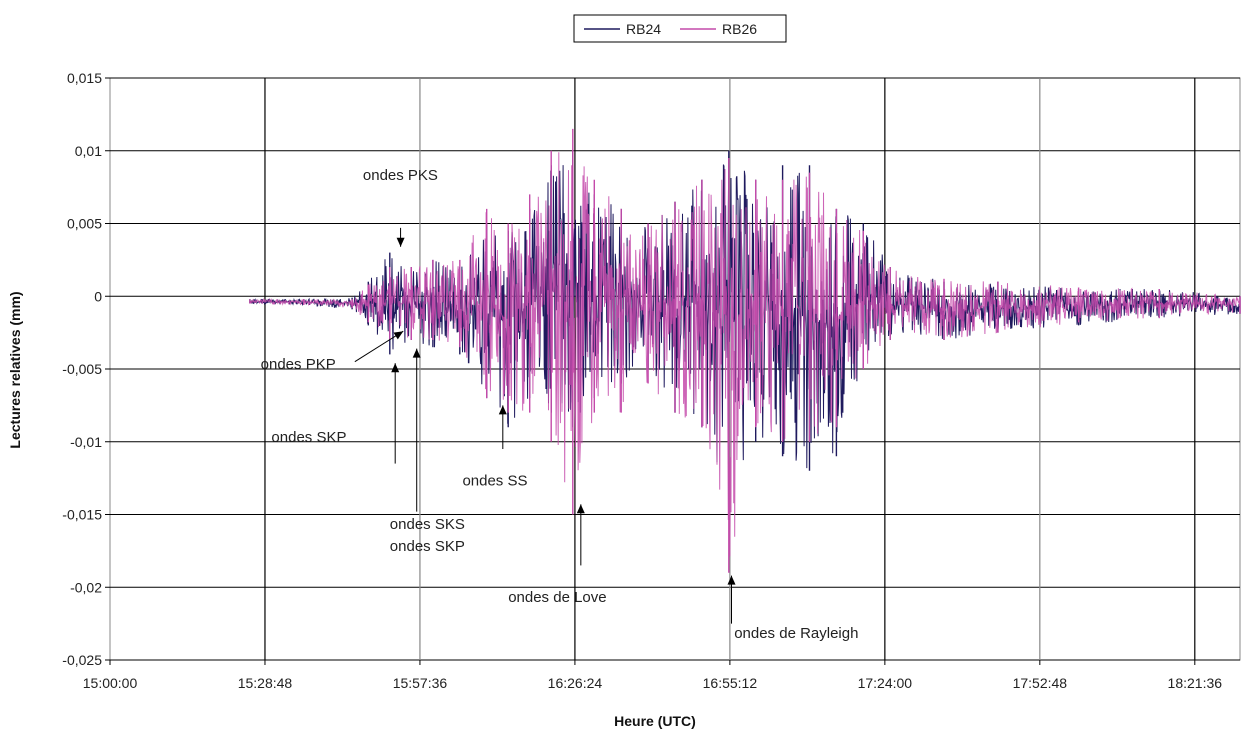 The image size is (1243, 731). What do you see at coordinates (420, 683) in the screenshot?
I see `x-tick-label: 15:57:36` at bounding box center [420, 683].